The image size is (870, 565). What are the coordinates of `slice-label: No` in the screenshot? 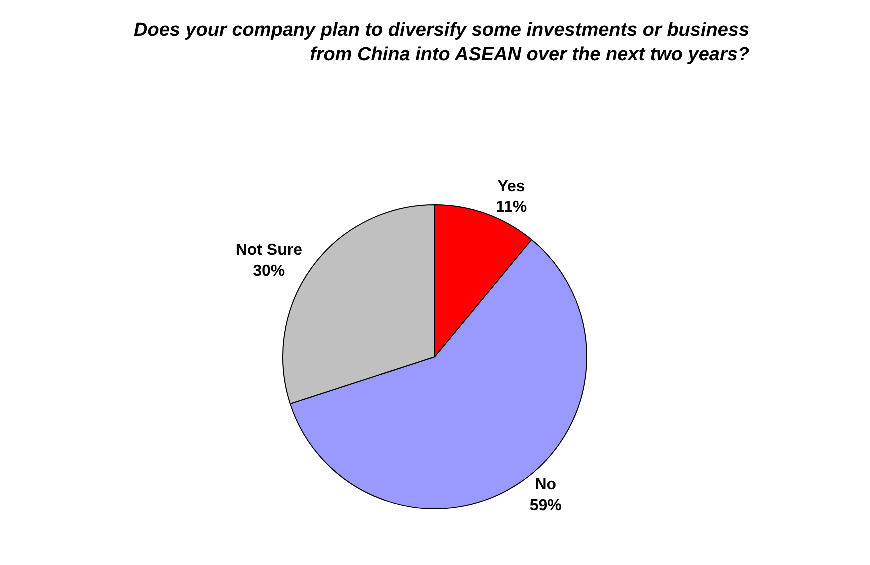 It's located at (546, 485).